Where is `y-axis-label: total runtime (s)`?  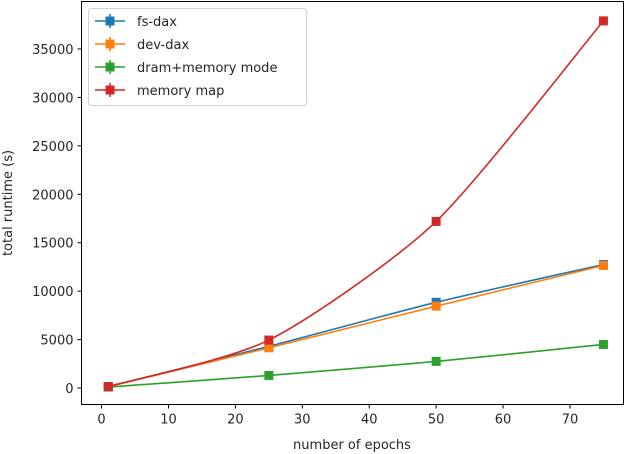 y-axis-label: total runtime (s) is located at coordinates (8, 203).